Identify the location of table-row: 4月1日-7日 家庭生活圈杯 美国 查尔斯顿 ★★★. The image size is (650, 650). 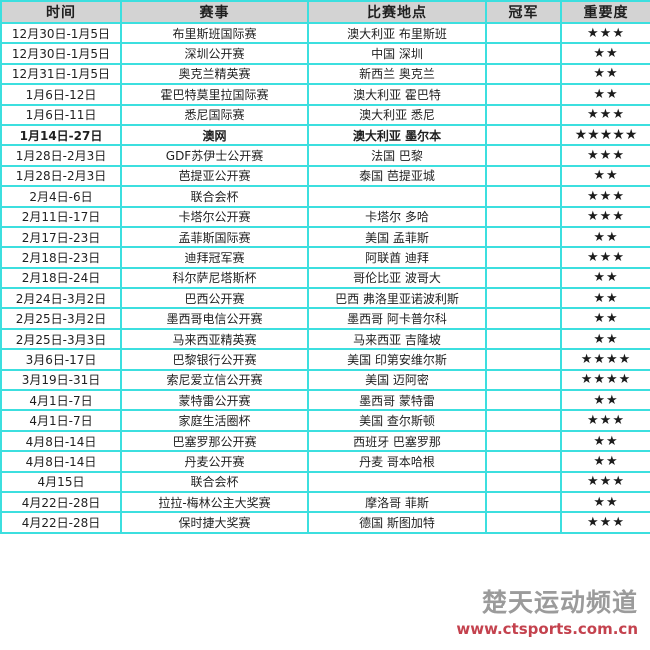
(325, 420).